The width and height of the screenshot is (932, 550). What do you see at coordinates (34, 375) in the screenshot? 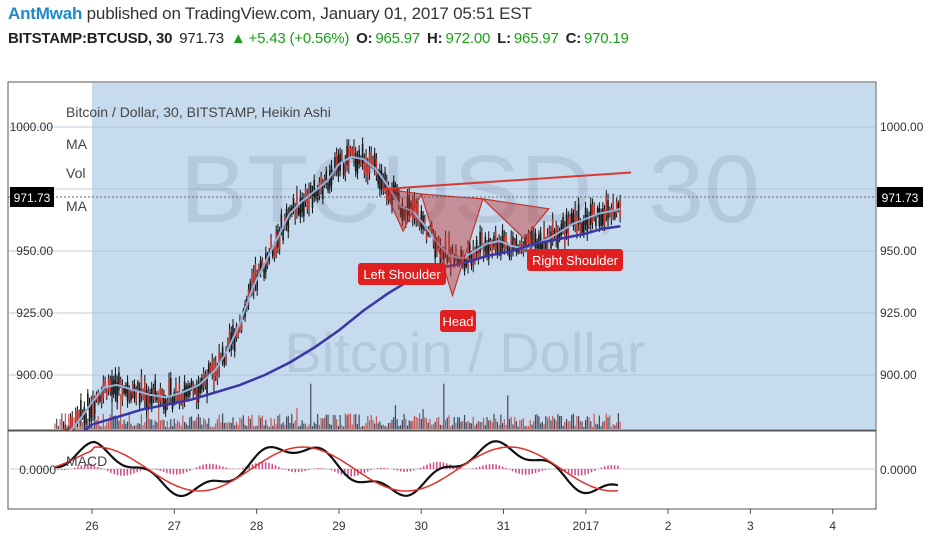
I see `y-tick-label: 900.00` at bounding box center [34, 375].